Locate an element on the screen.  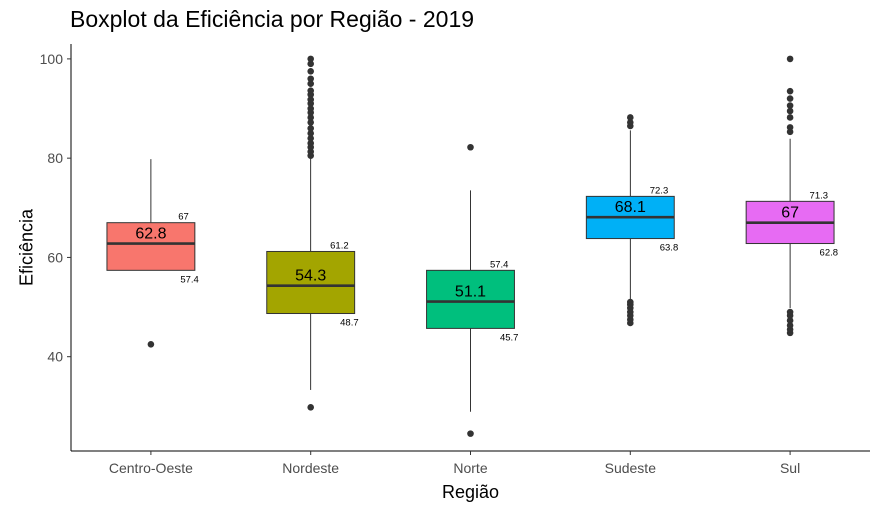
box-group: 68.1 72.3 63.8 is located at coordinates (632, 220).